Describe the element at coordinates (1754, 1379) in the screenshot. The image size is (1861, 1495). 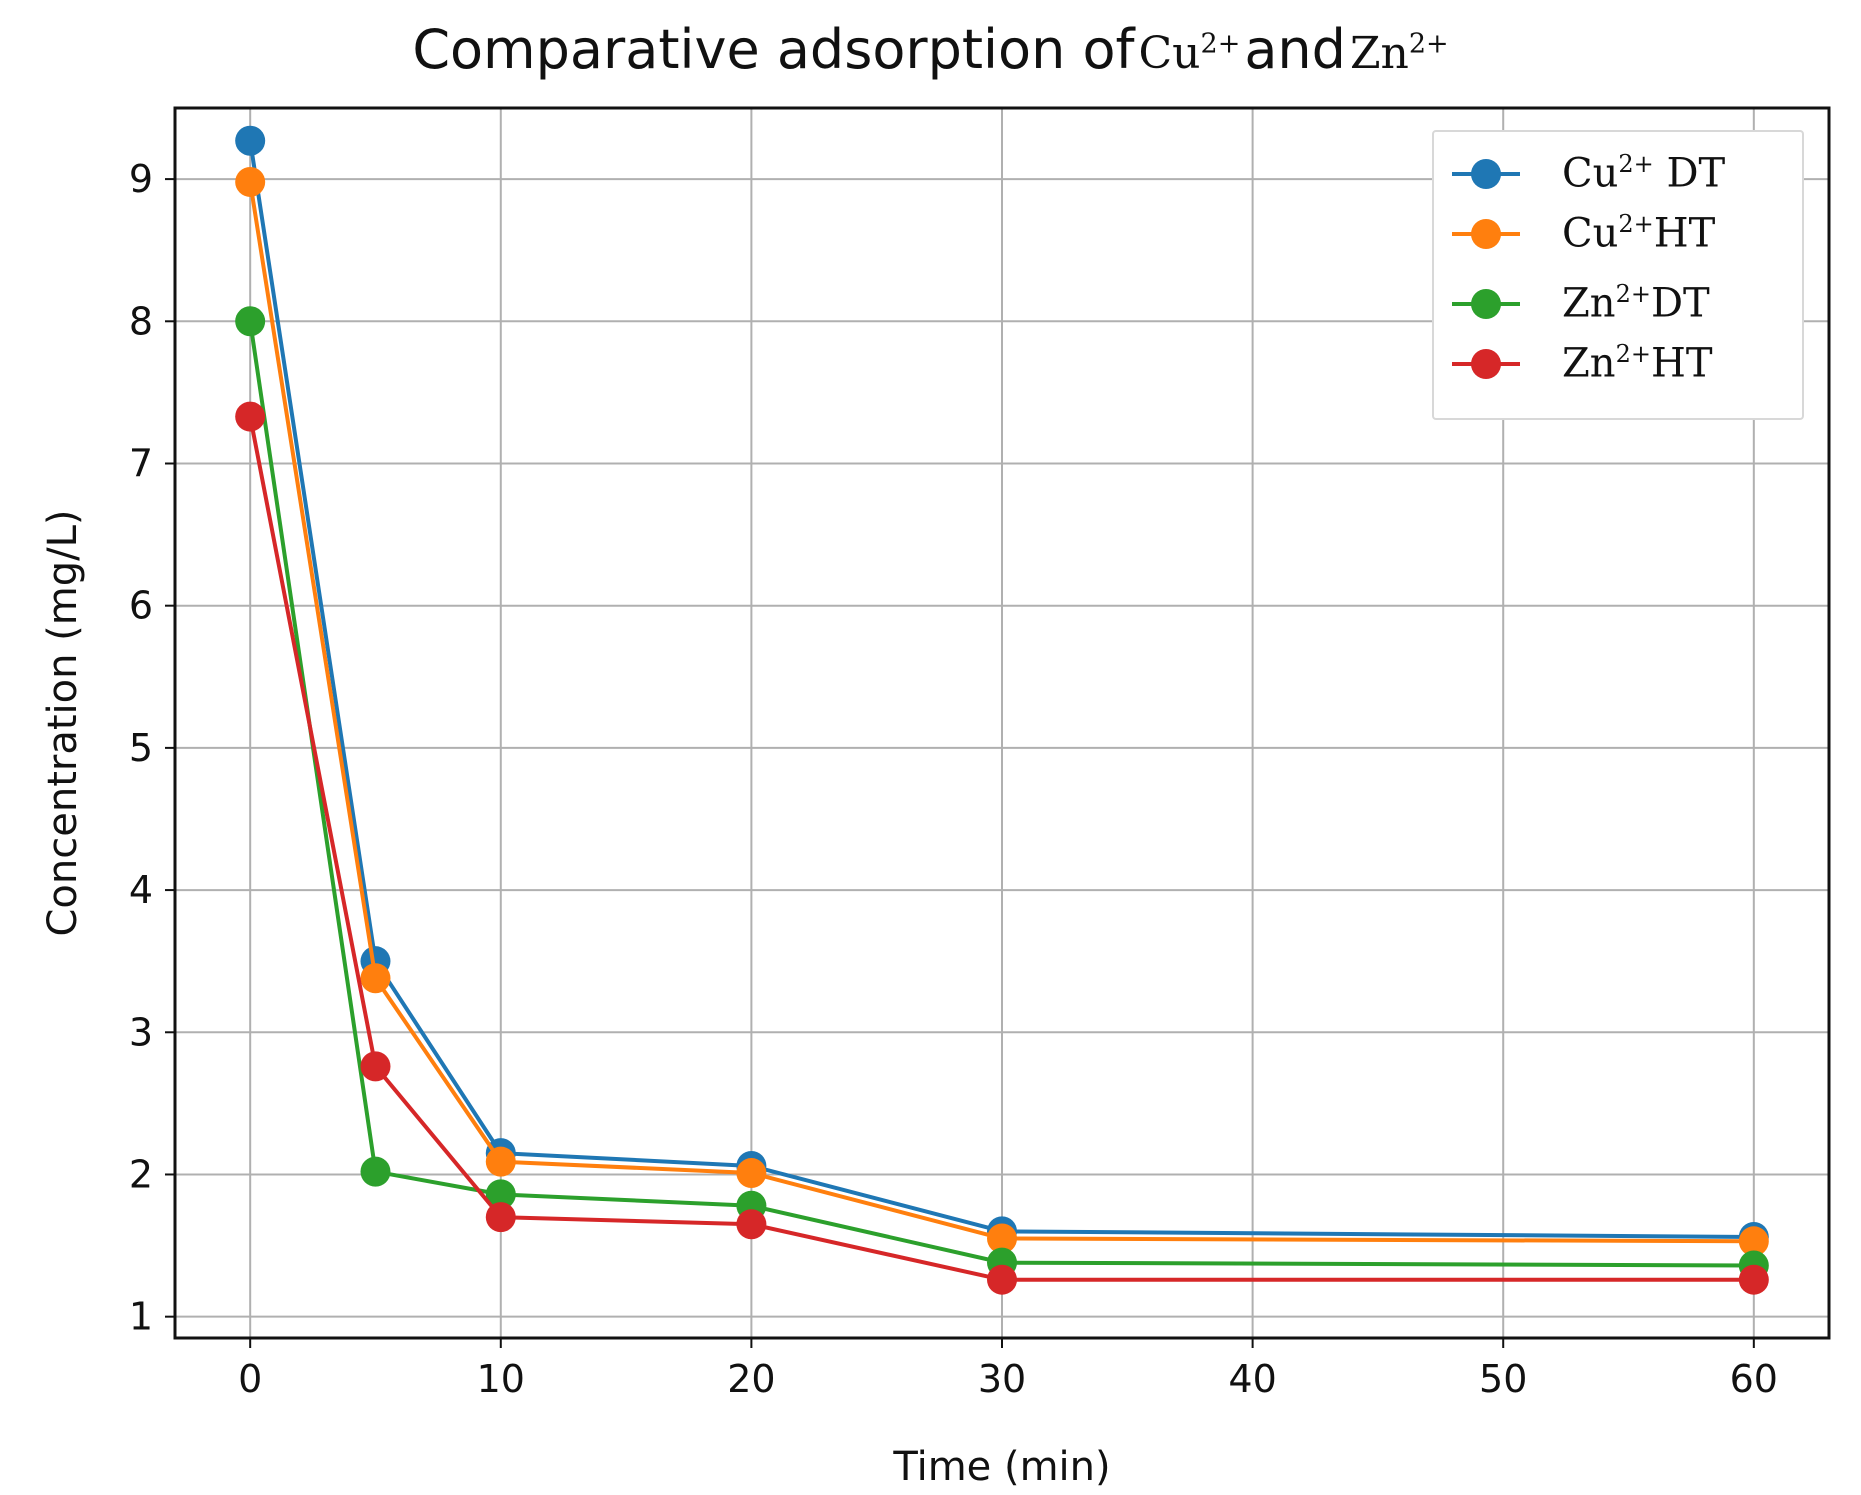
I see `x-tick-label: 60` at that location.